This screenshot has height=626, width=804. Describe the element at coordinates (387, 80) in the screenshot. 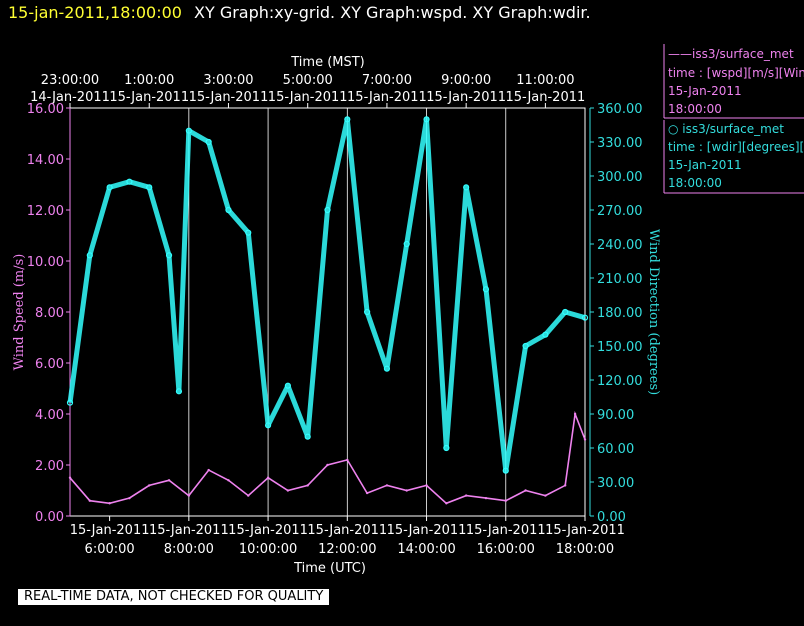

I see `top-tick-time: 7:00:00` at that location.